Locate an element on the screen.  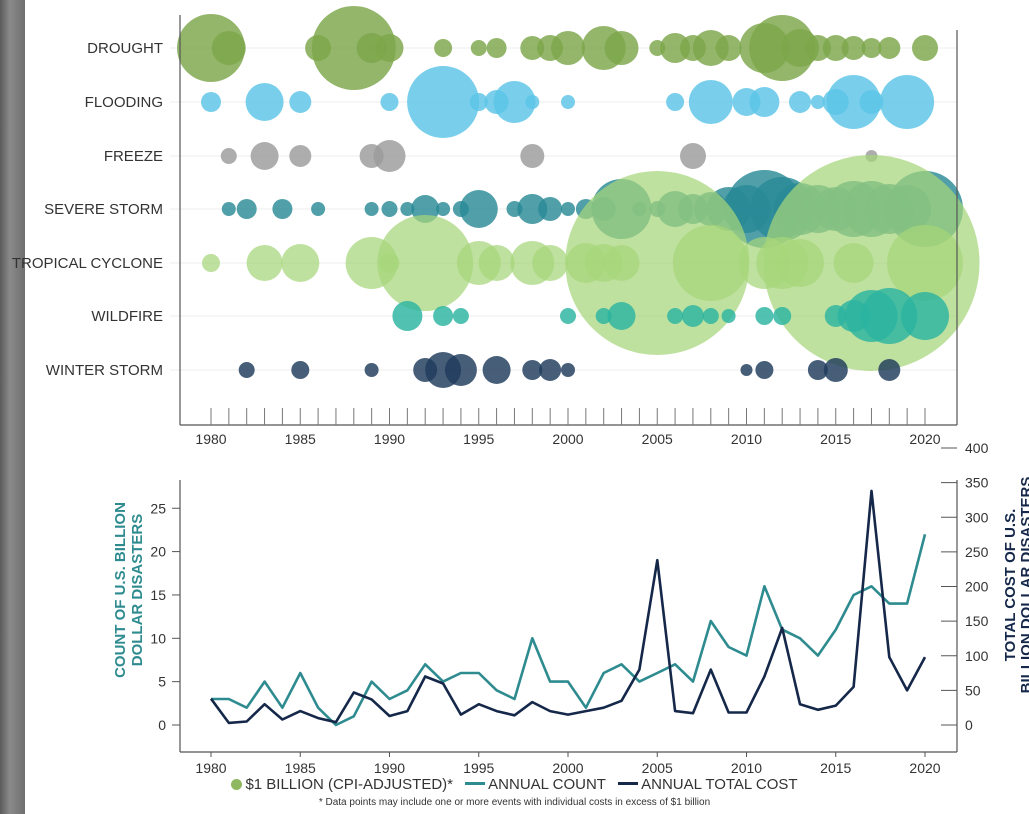
left-axis-title-line2: DOLLAR DISASTERS is located at coordinates (137, 590).